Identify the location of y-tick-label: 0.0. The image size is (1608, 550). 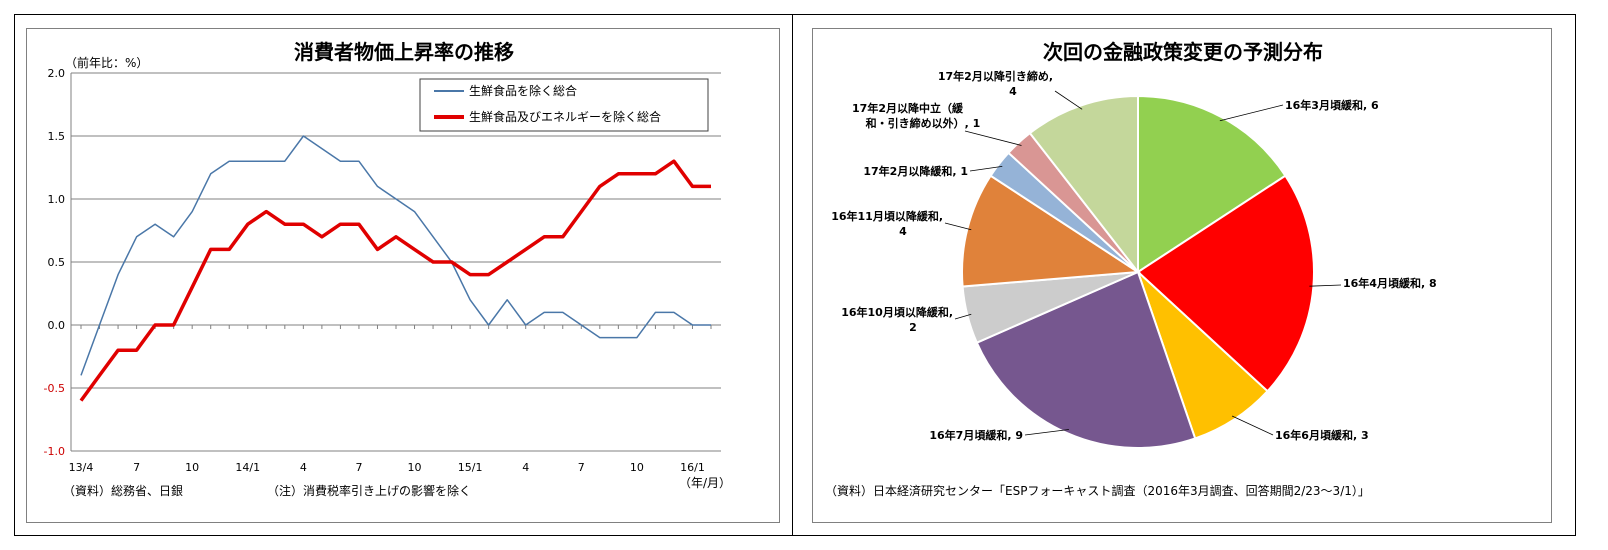
(57, 325).